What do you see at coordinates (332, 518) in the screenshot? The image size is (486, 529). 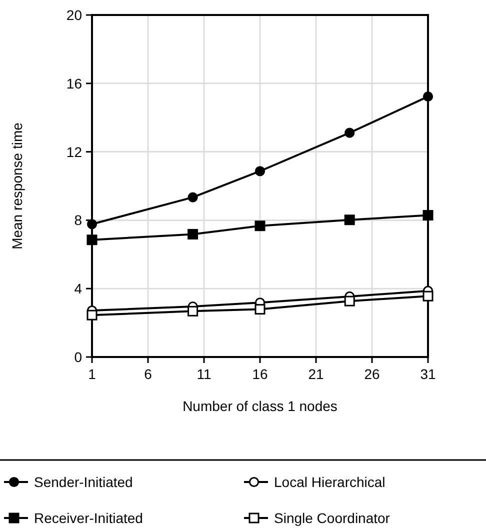 I see `legend-label: Single Coordinator` at bounding box center [332, 518].